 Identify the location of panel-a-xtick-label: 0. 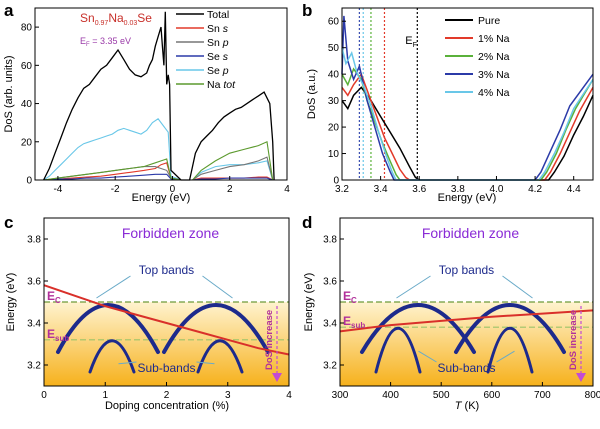
(173, 189).